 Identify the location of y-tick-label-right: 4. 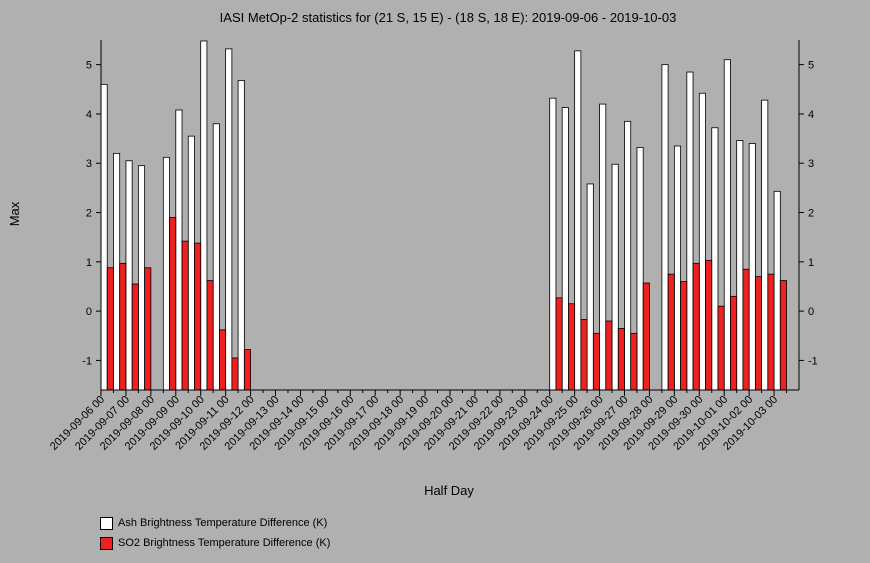
(811, 115).